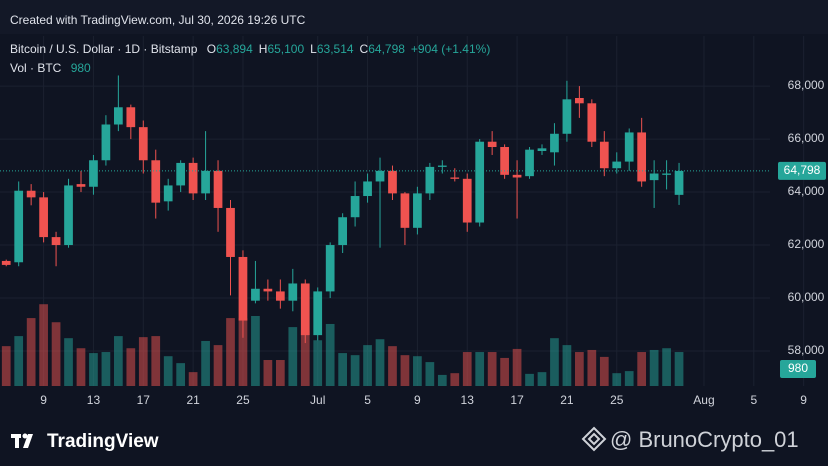 This screenshot has height=466, width=828. I want to click on x-tick-label: Aug, so click(703, 400).